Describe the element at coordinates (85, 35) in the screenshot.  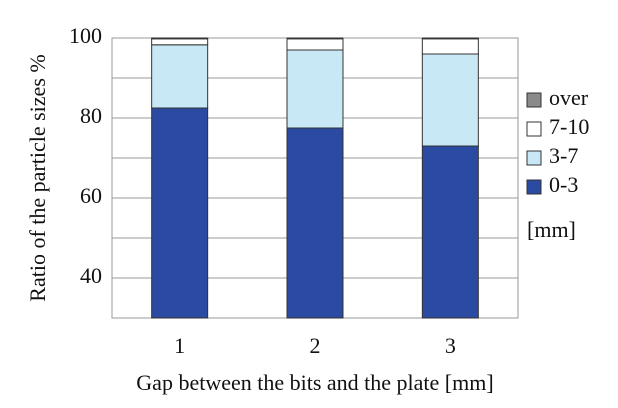
I see `y-tick-label: 100` at that location.